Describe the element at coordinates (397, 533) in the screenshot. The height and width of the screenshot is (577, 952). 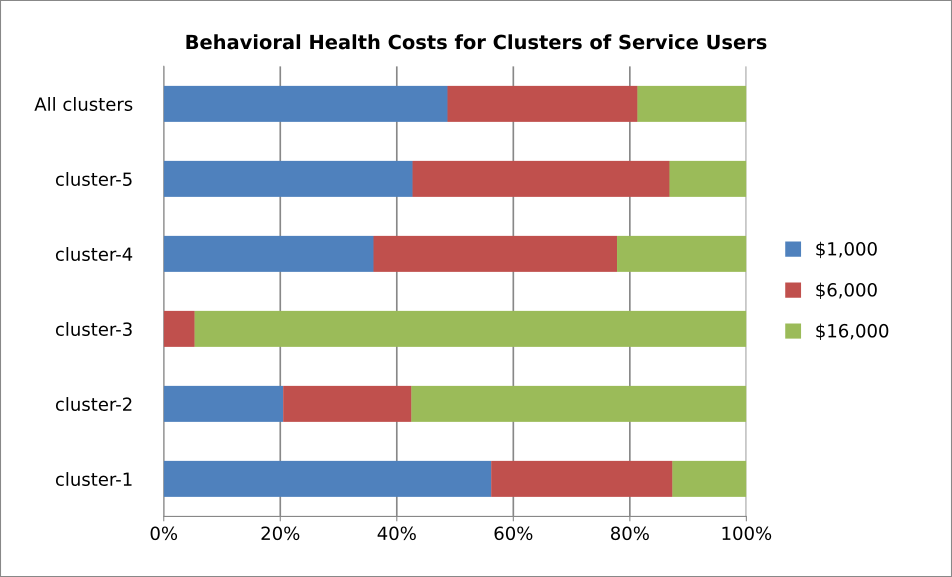
I see `x-tick-label: 40%` at that location.